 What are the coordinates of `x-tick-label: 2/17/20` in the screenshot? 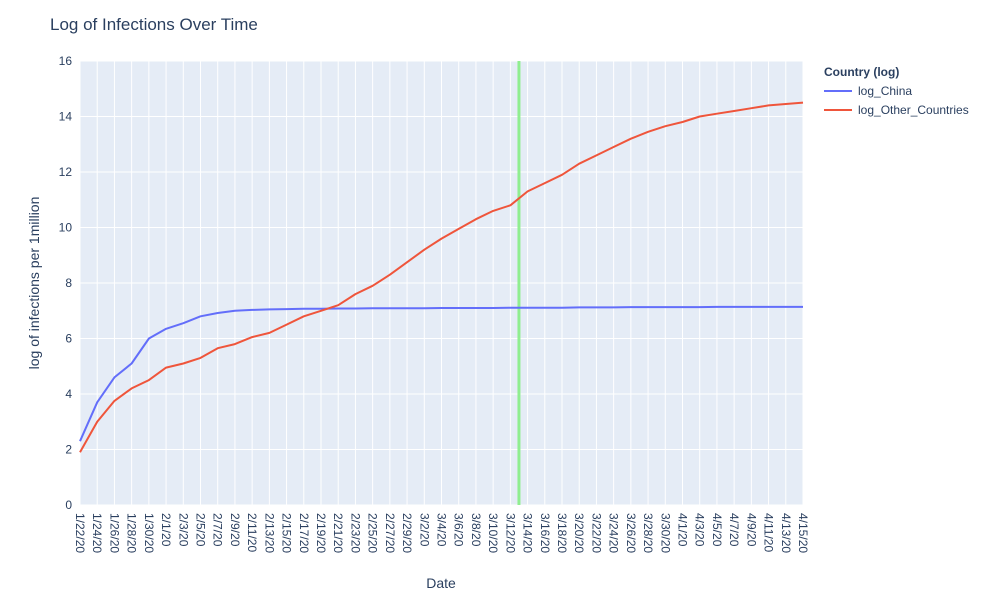 It's located at (304, 533).